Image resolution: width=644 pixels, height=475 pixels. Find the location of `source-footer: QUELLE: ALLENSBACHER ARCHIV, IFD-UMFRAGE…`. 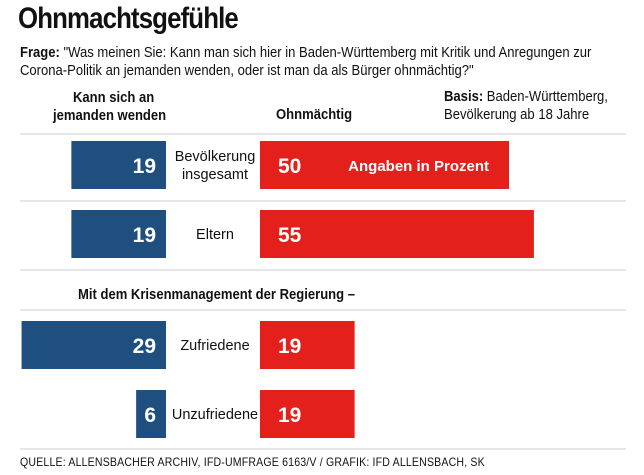

source-footer: QUELLE: ALLENSBACHER ARCHIV, IFD-UMFRAGE… is located at coordinates (252, 462).